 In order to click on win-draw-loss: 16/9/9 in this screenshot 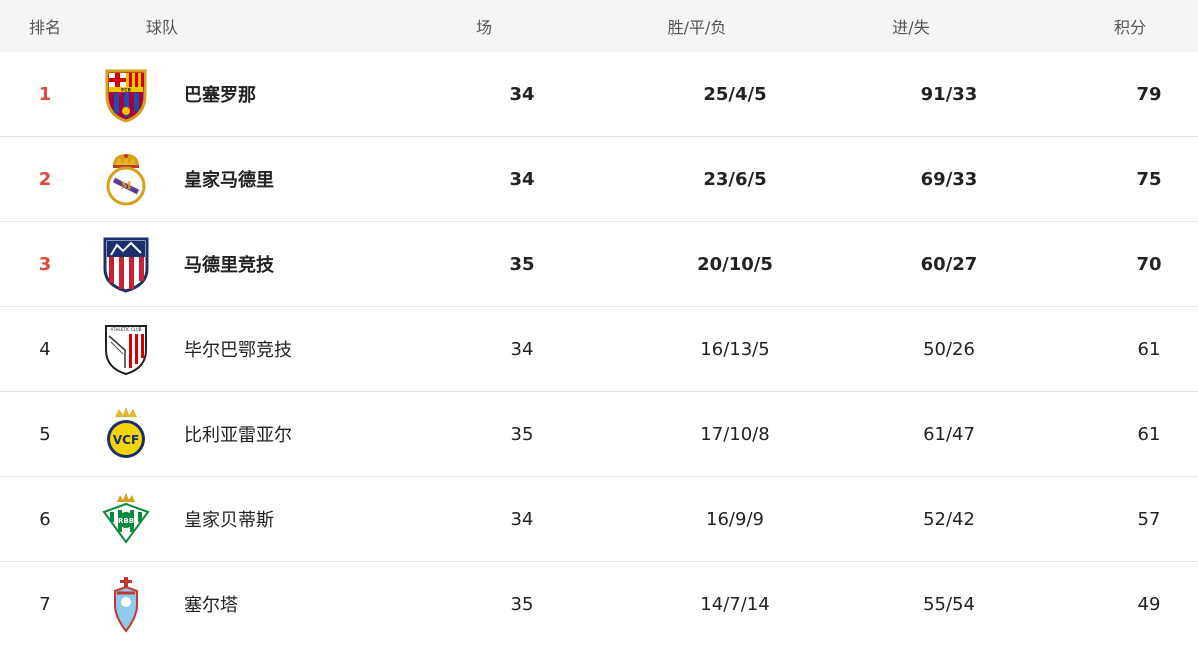, I will do `click(735, 519)`.